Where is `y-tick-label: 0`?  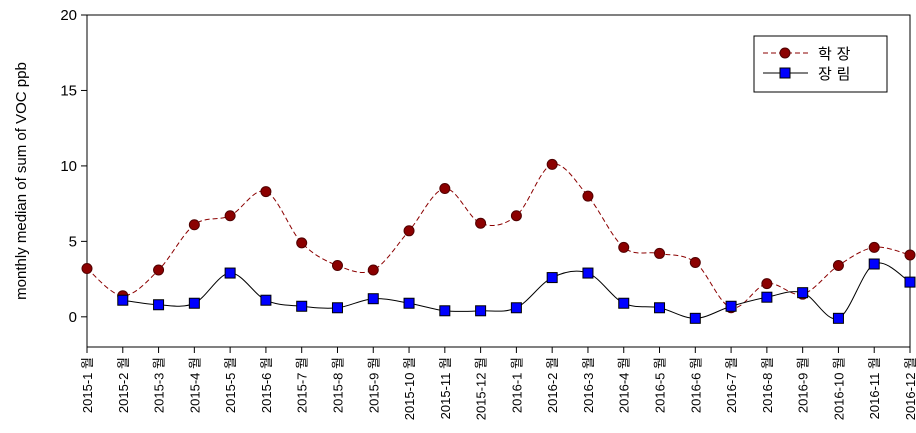 y-tick-label: 0 is located at coordinates (73, 317).